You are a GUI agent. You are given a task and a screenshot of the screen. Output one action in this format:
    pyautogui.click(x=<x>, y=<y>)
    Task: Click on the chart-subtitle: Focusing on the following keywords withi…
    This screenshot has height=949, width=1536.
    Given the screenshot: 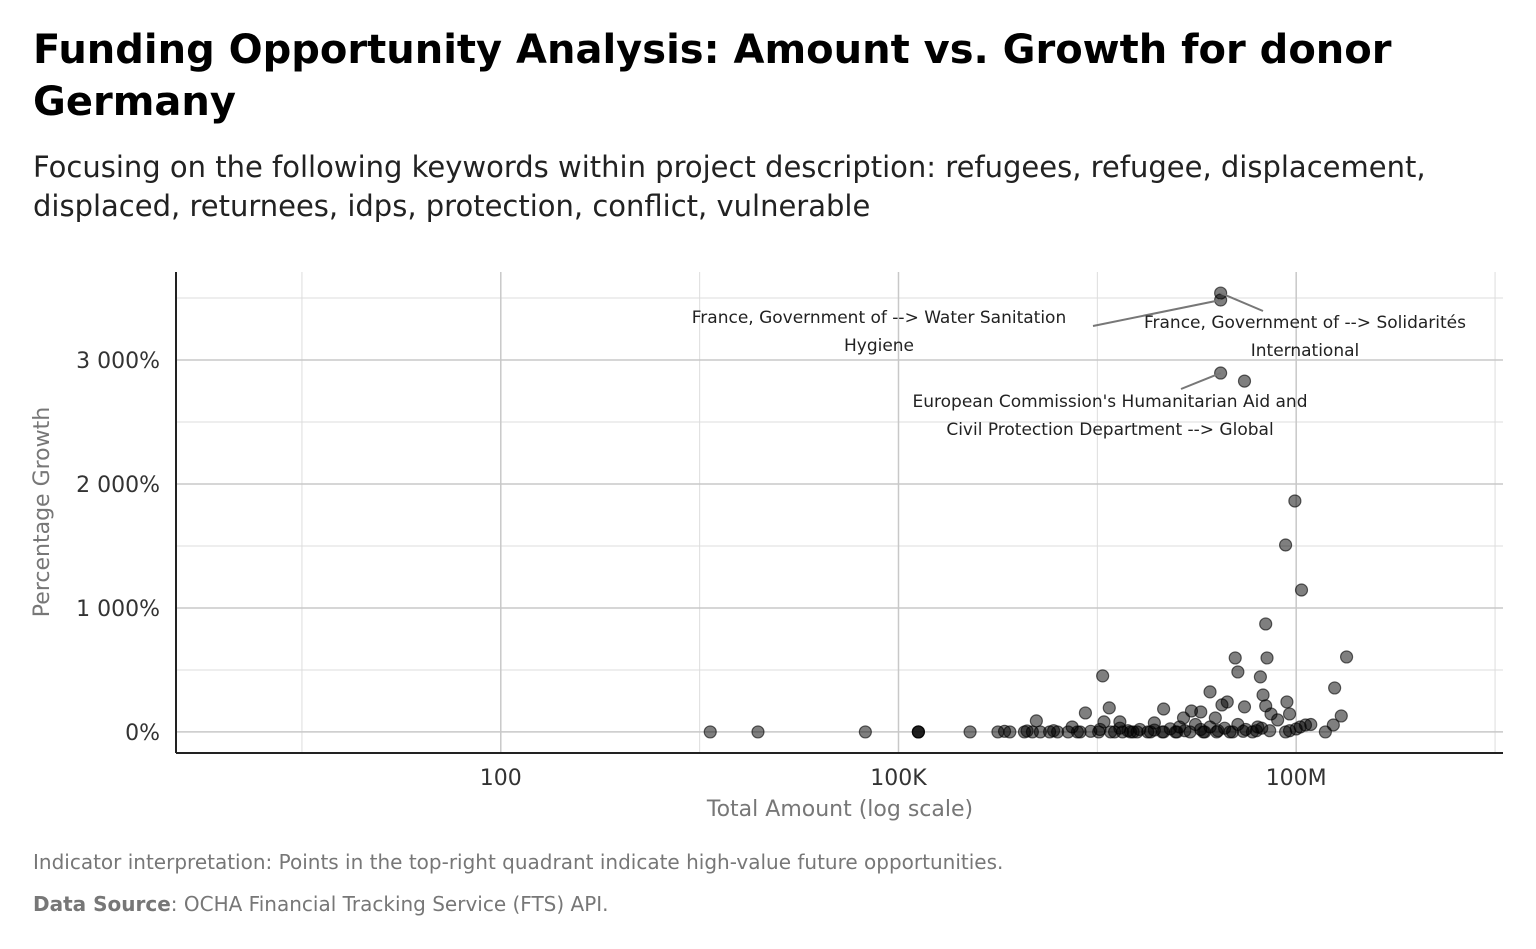 What is the action you would take?
    pyautogui.click(x=729, y=186)
    